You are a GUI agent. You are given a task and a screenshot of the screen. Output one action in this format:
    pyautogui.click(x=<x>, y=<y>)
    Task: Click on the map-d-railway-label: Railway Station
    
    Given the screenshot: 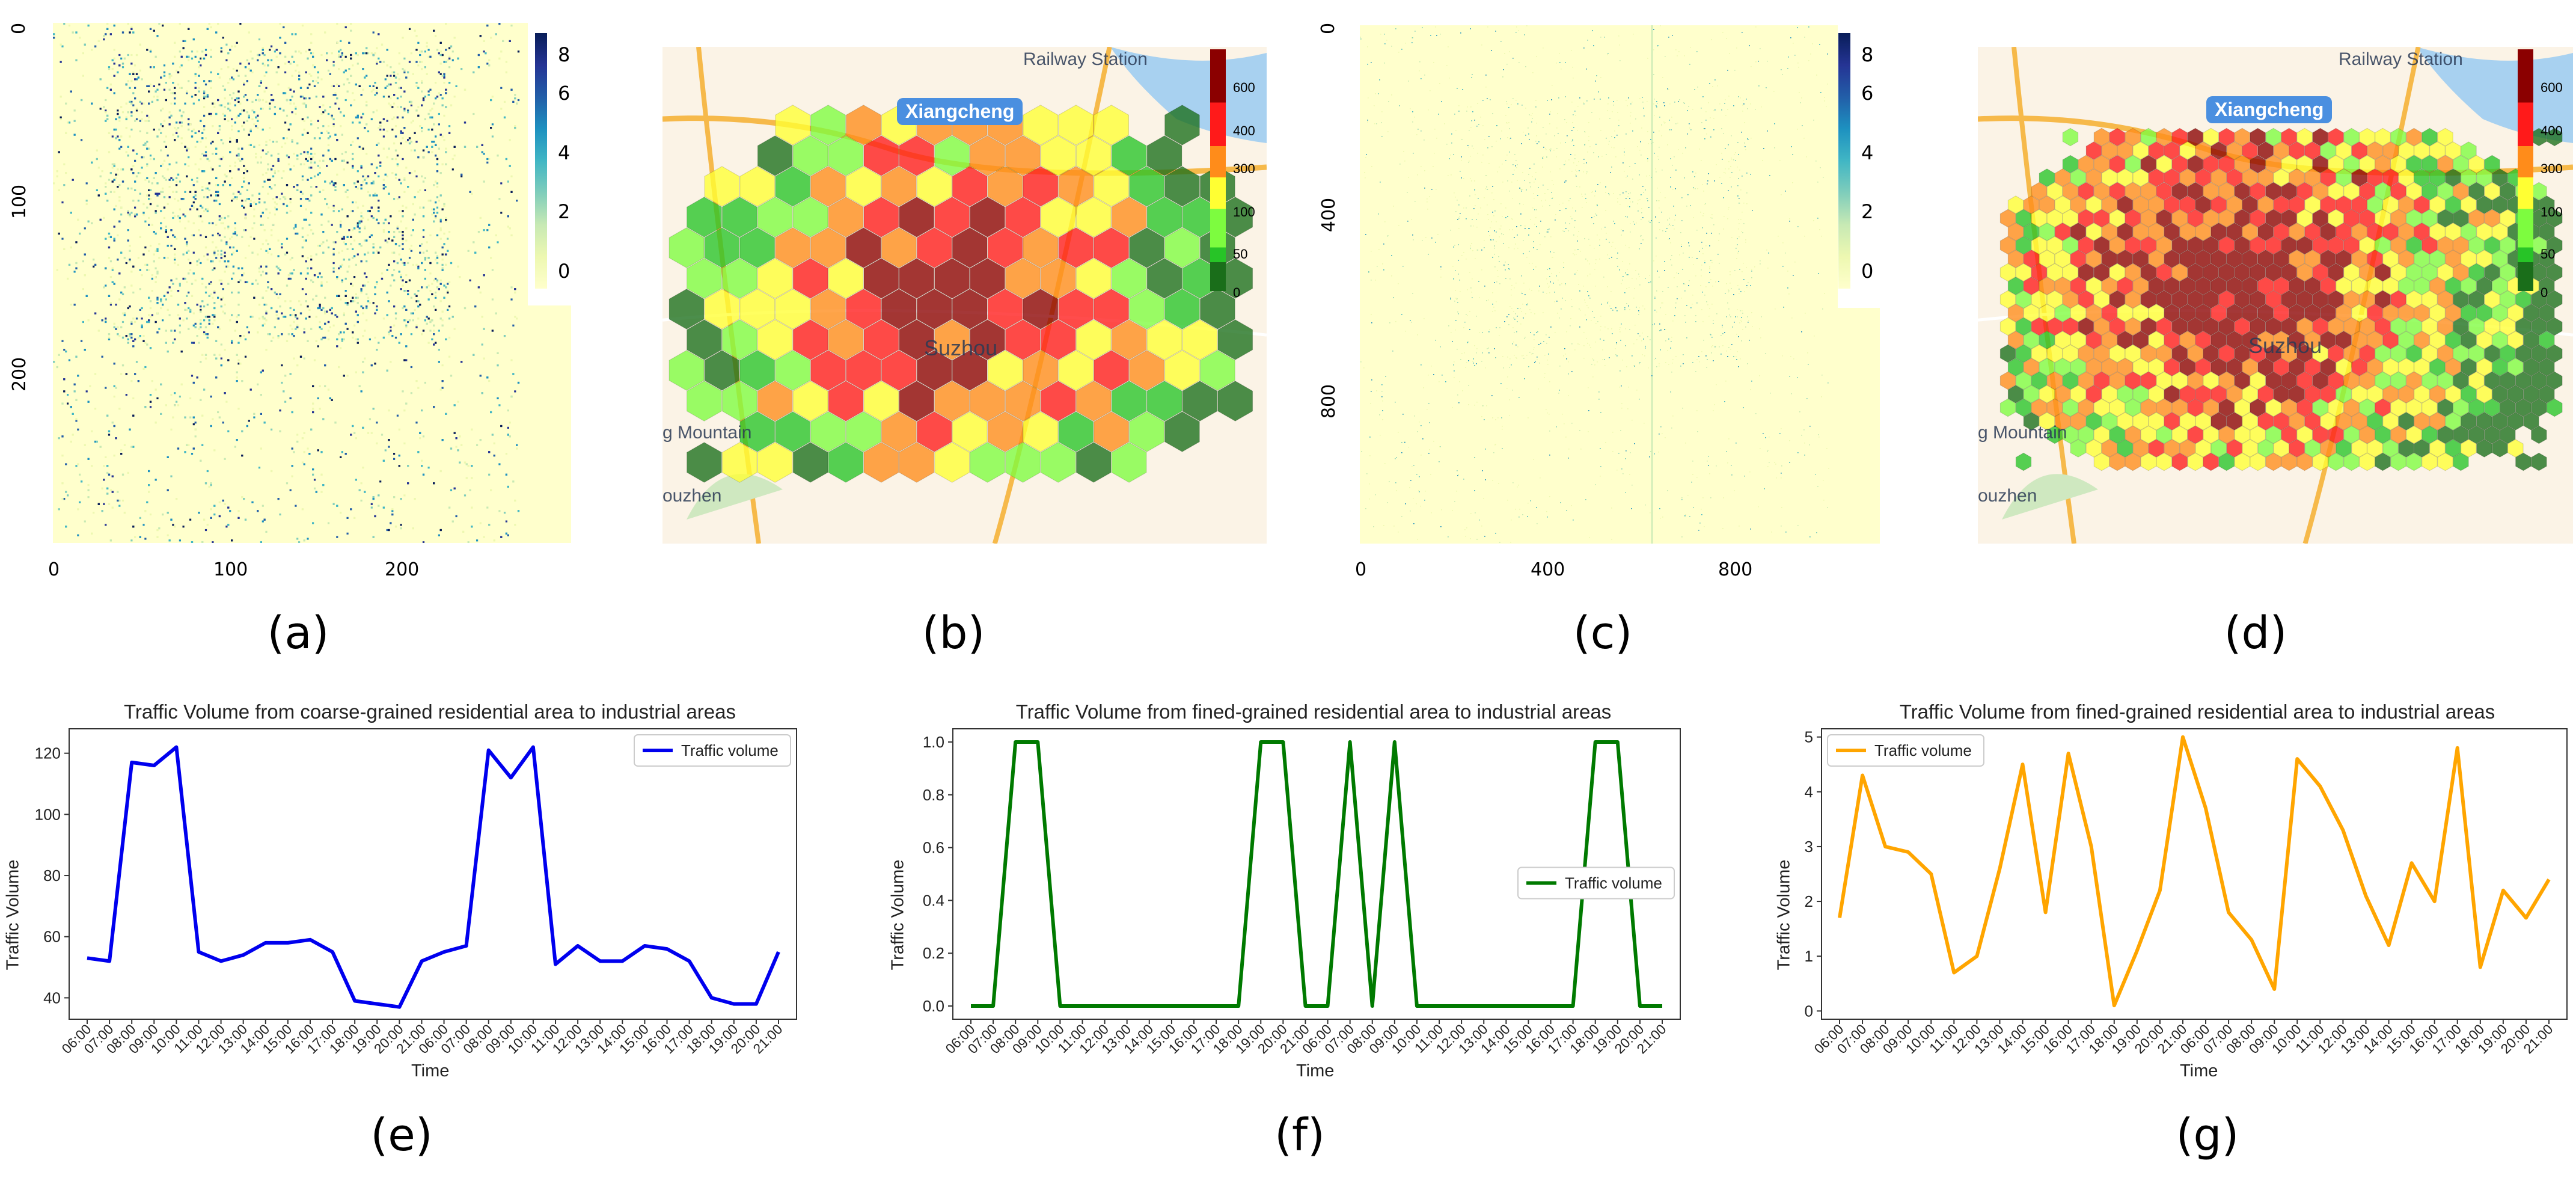 What is the action you would take?
    pyautogui.click(x=2401, y=59)
    